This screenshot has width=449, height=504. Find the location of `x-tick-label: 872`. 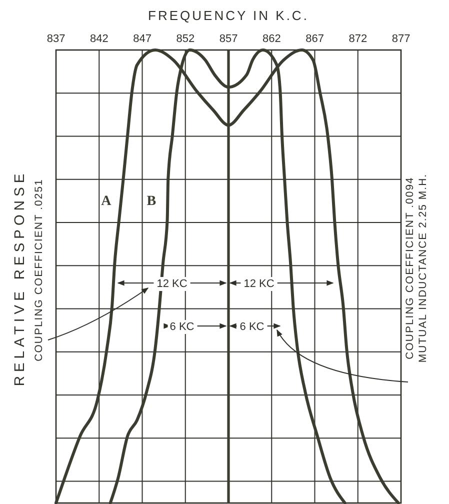

x-tick-label: 872 is located at coordinates (358, 39).